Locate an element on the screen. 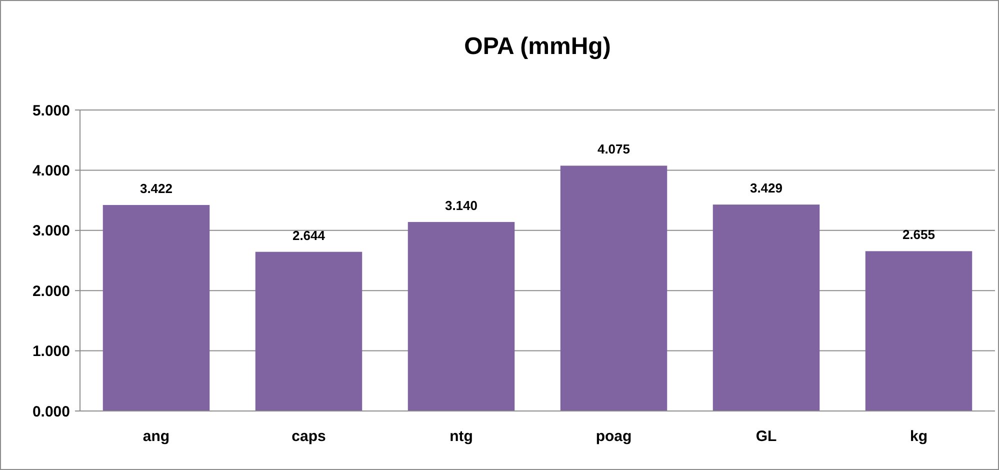  y-tick-label: 1.000 is located at coordinates (51, 351).